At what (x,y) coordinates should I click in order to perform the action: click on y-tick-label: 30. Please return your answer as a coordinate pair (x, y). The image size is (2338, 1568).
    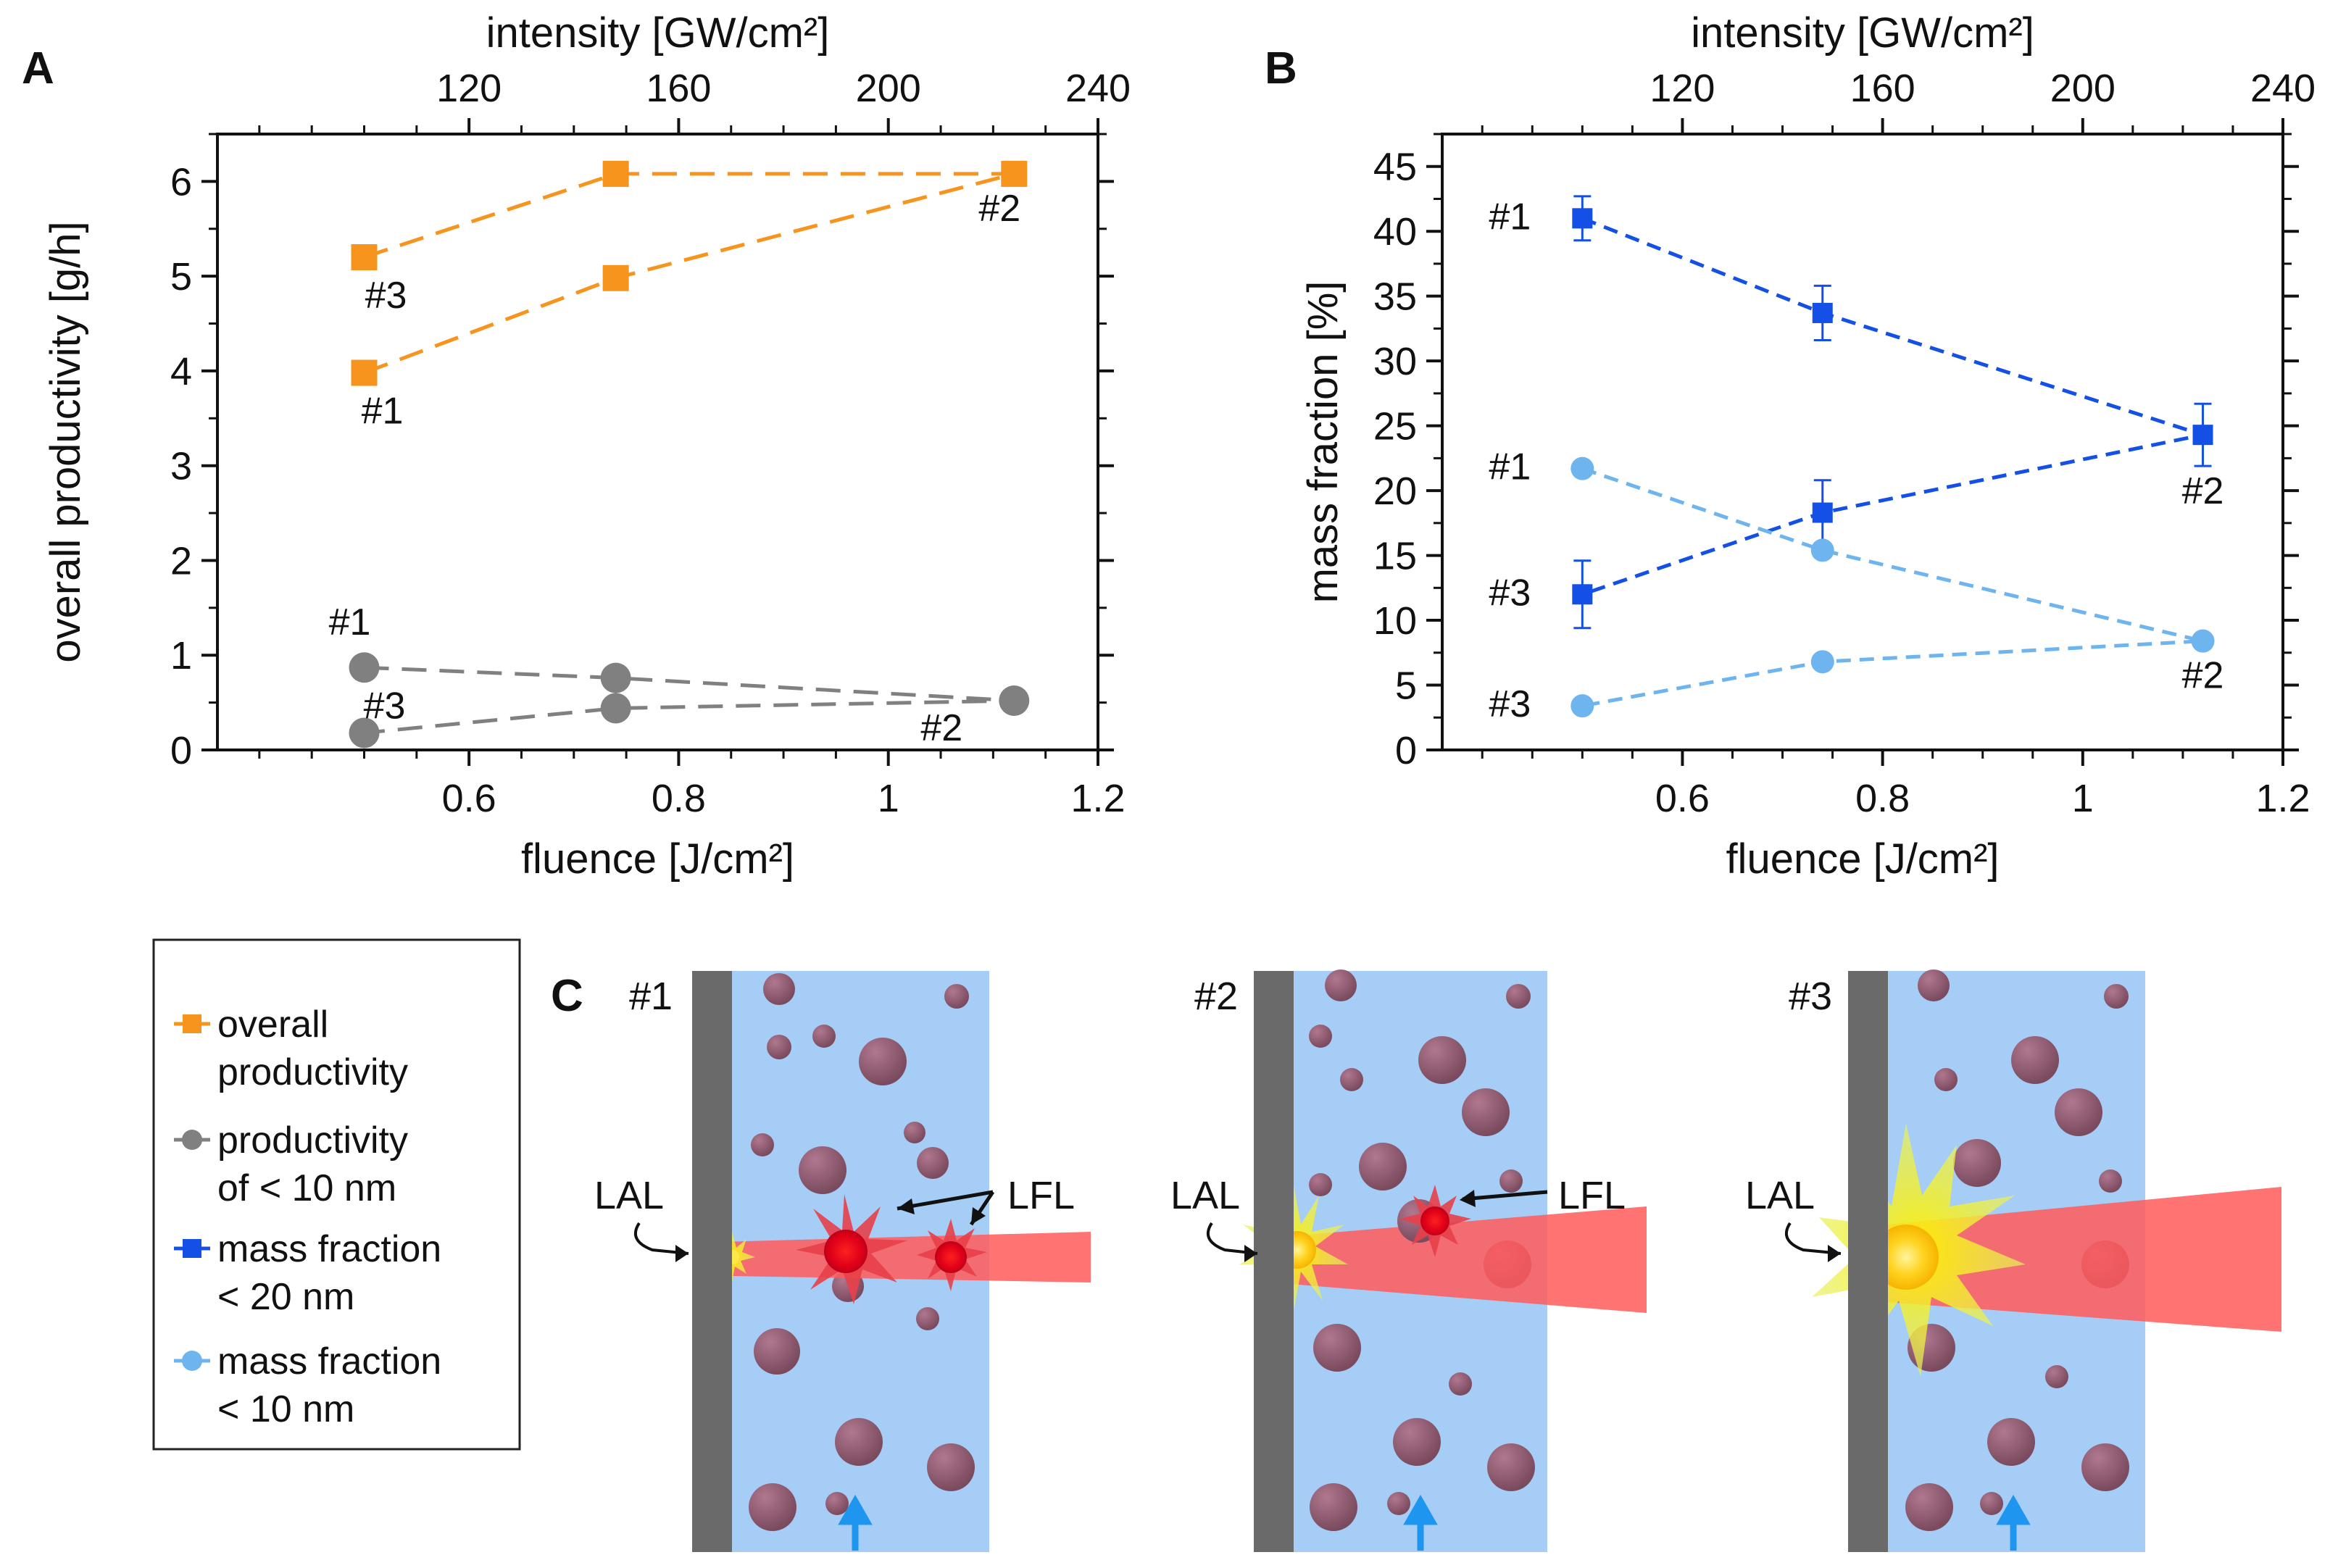
    Looking at the image, I should click on (1395, 361).